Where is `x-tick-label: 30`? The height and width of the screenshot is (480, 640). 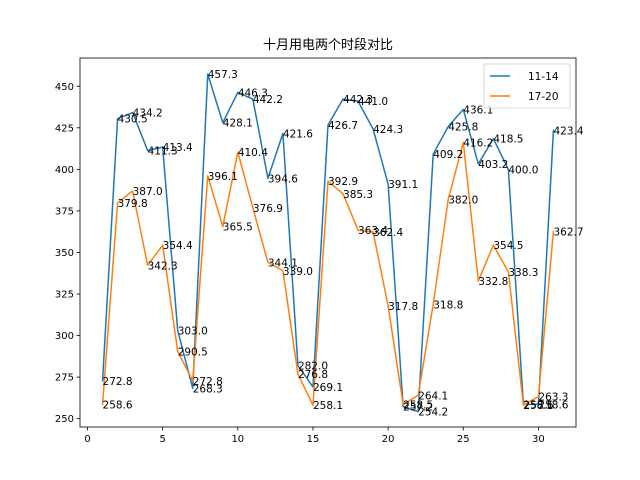
x-tick-label: 30 is located at coordinates (538, 439).